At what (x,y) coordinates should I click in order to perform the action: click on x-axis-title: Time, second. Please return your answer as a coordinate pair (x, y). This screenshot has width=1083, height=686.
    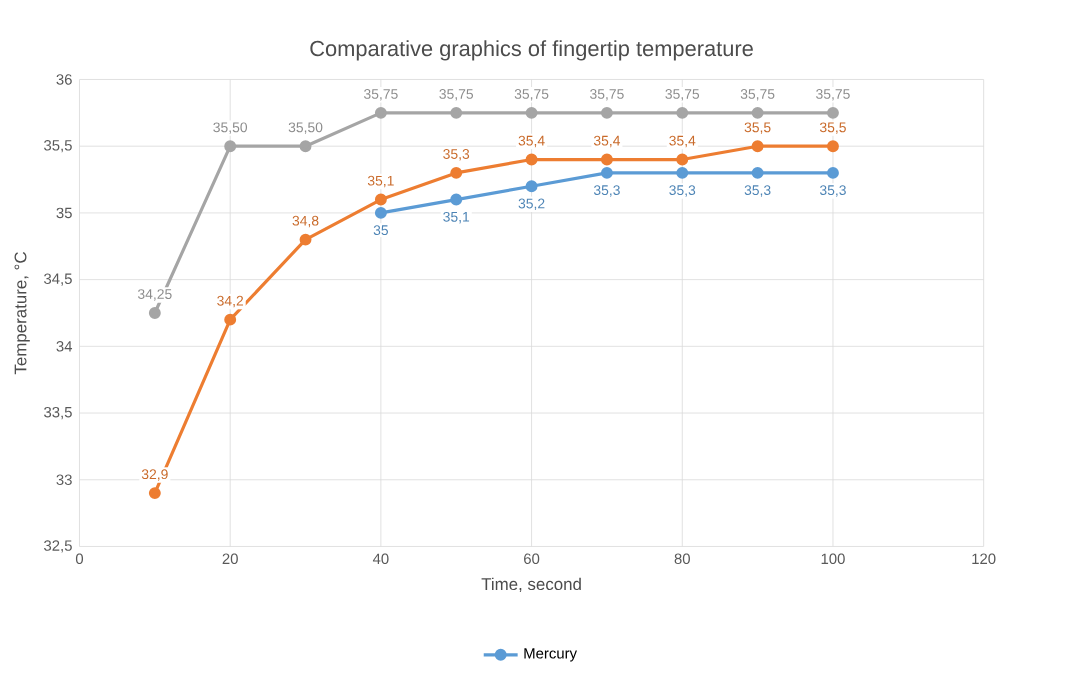
    Looking at the image, I should click on (531, 585).